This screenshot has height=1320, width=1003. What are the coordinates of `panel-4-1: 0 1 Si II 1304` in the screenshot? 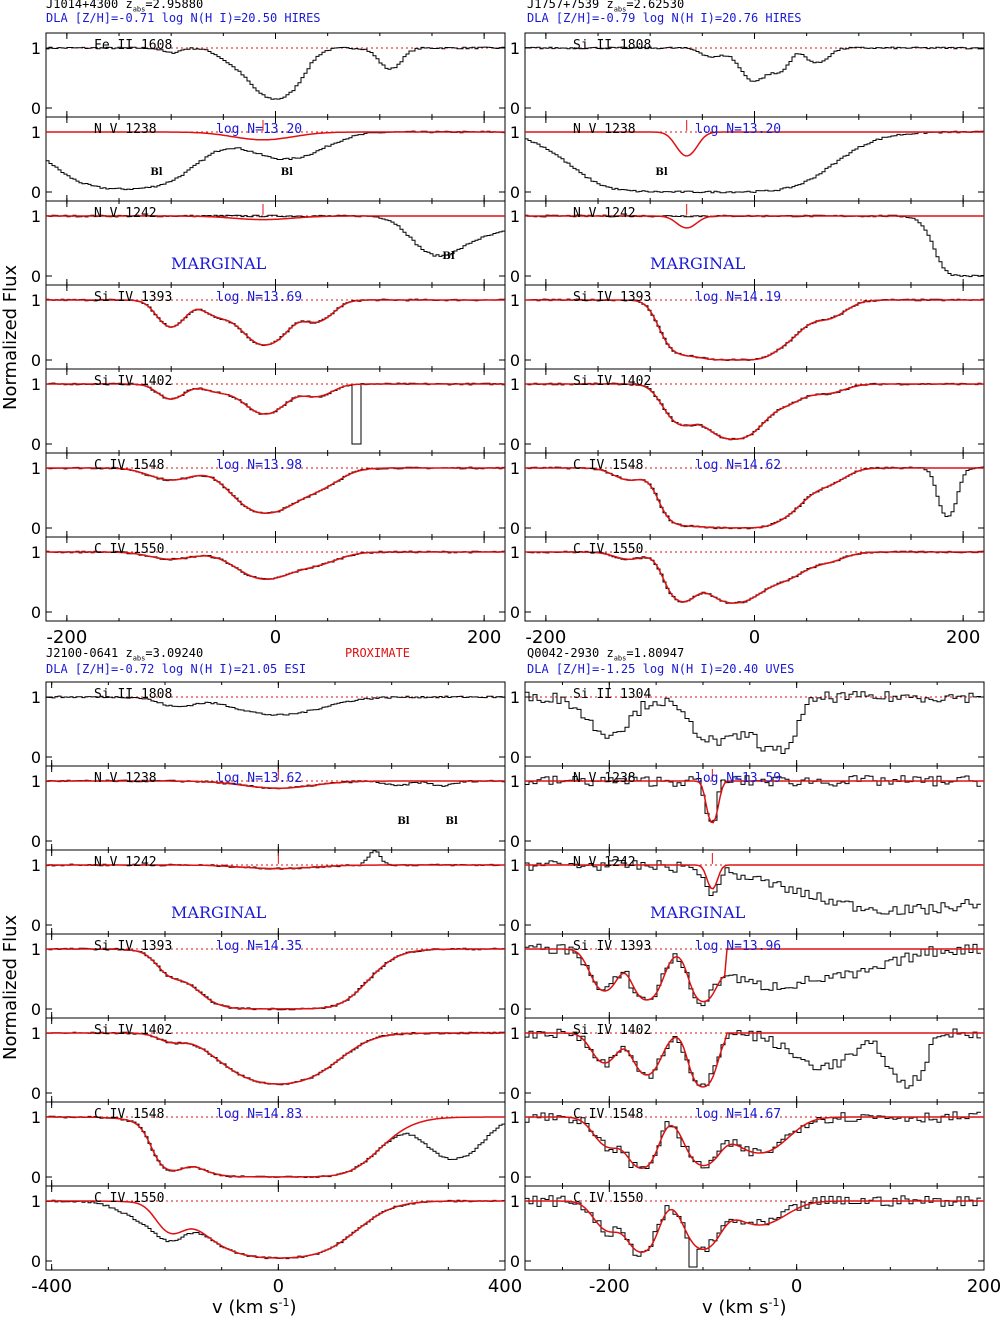 It's located at (747, 724).